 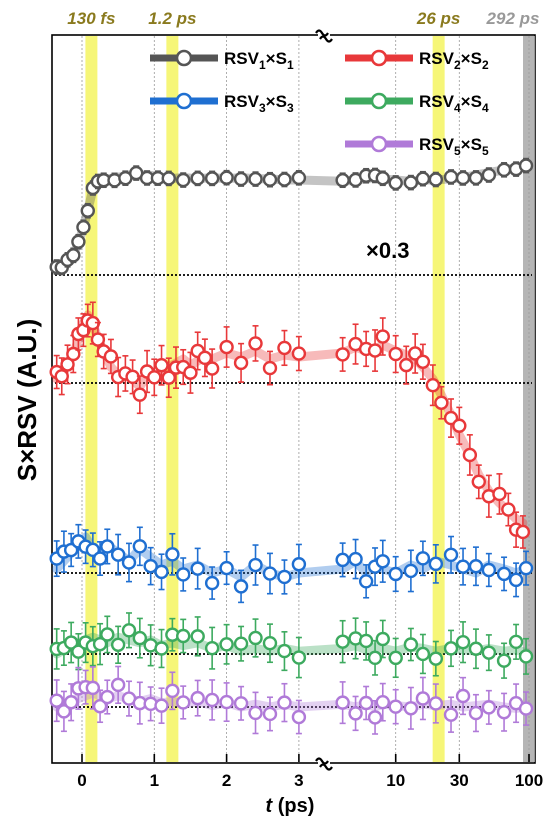 I want to click on x-tick-label: 30, so click(x=459, y=780).